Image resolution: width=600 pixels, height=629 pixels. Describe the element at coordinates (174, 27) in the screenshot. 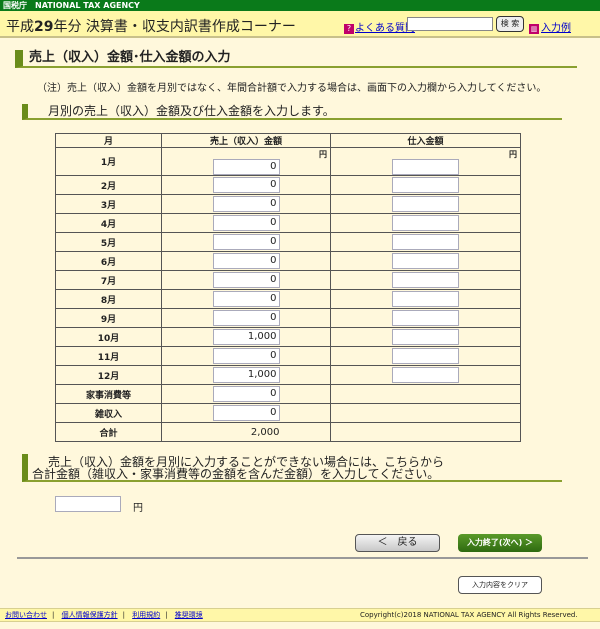

I see `title-post: 年分 決算書・収支内訳書作成コーナー` at that location.